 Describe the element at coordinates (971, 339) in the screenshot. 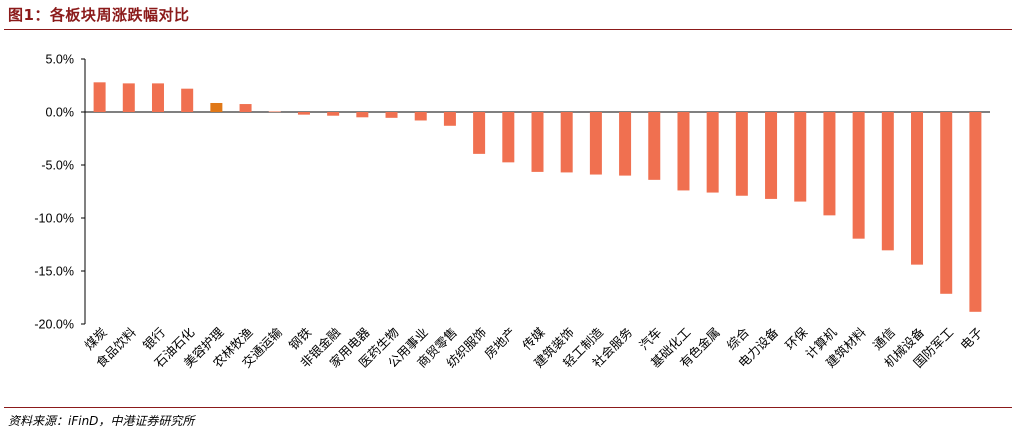

I see `x-category-label: 电子` at that location.